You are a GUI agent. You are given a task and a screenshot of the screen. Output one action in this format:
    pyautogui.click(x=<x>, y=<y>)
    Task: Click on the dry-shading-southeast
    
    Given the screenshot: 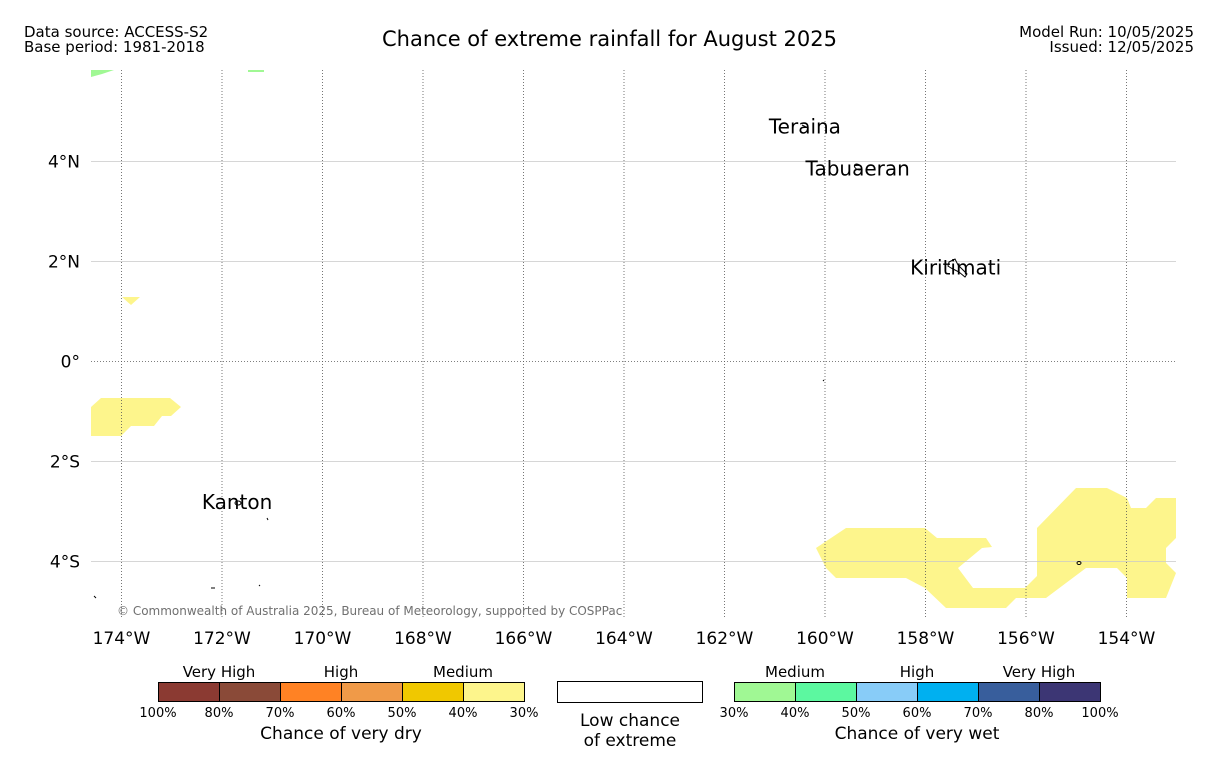 What is the action you would take?
    pyautogui.click(x=996, y=548)
    